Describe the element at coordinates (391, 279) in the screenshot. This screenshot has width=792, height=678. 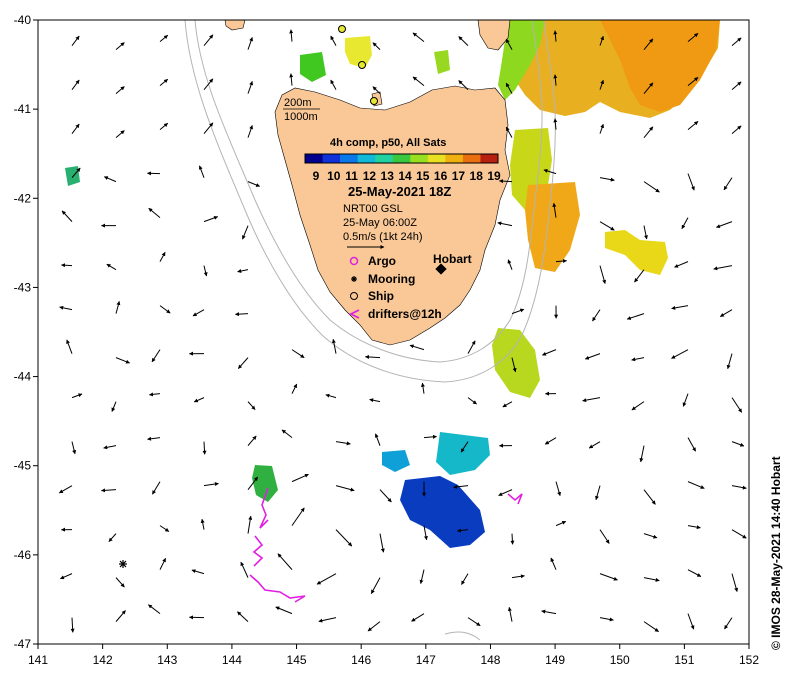
I see `mooring-legend-label: Mooring` at that location.